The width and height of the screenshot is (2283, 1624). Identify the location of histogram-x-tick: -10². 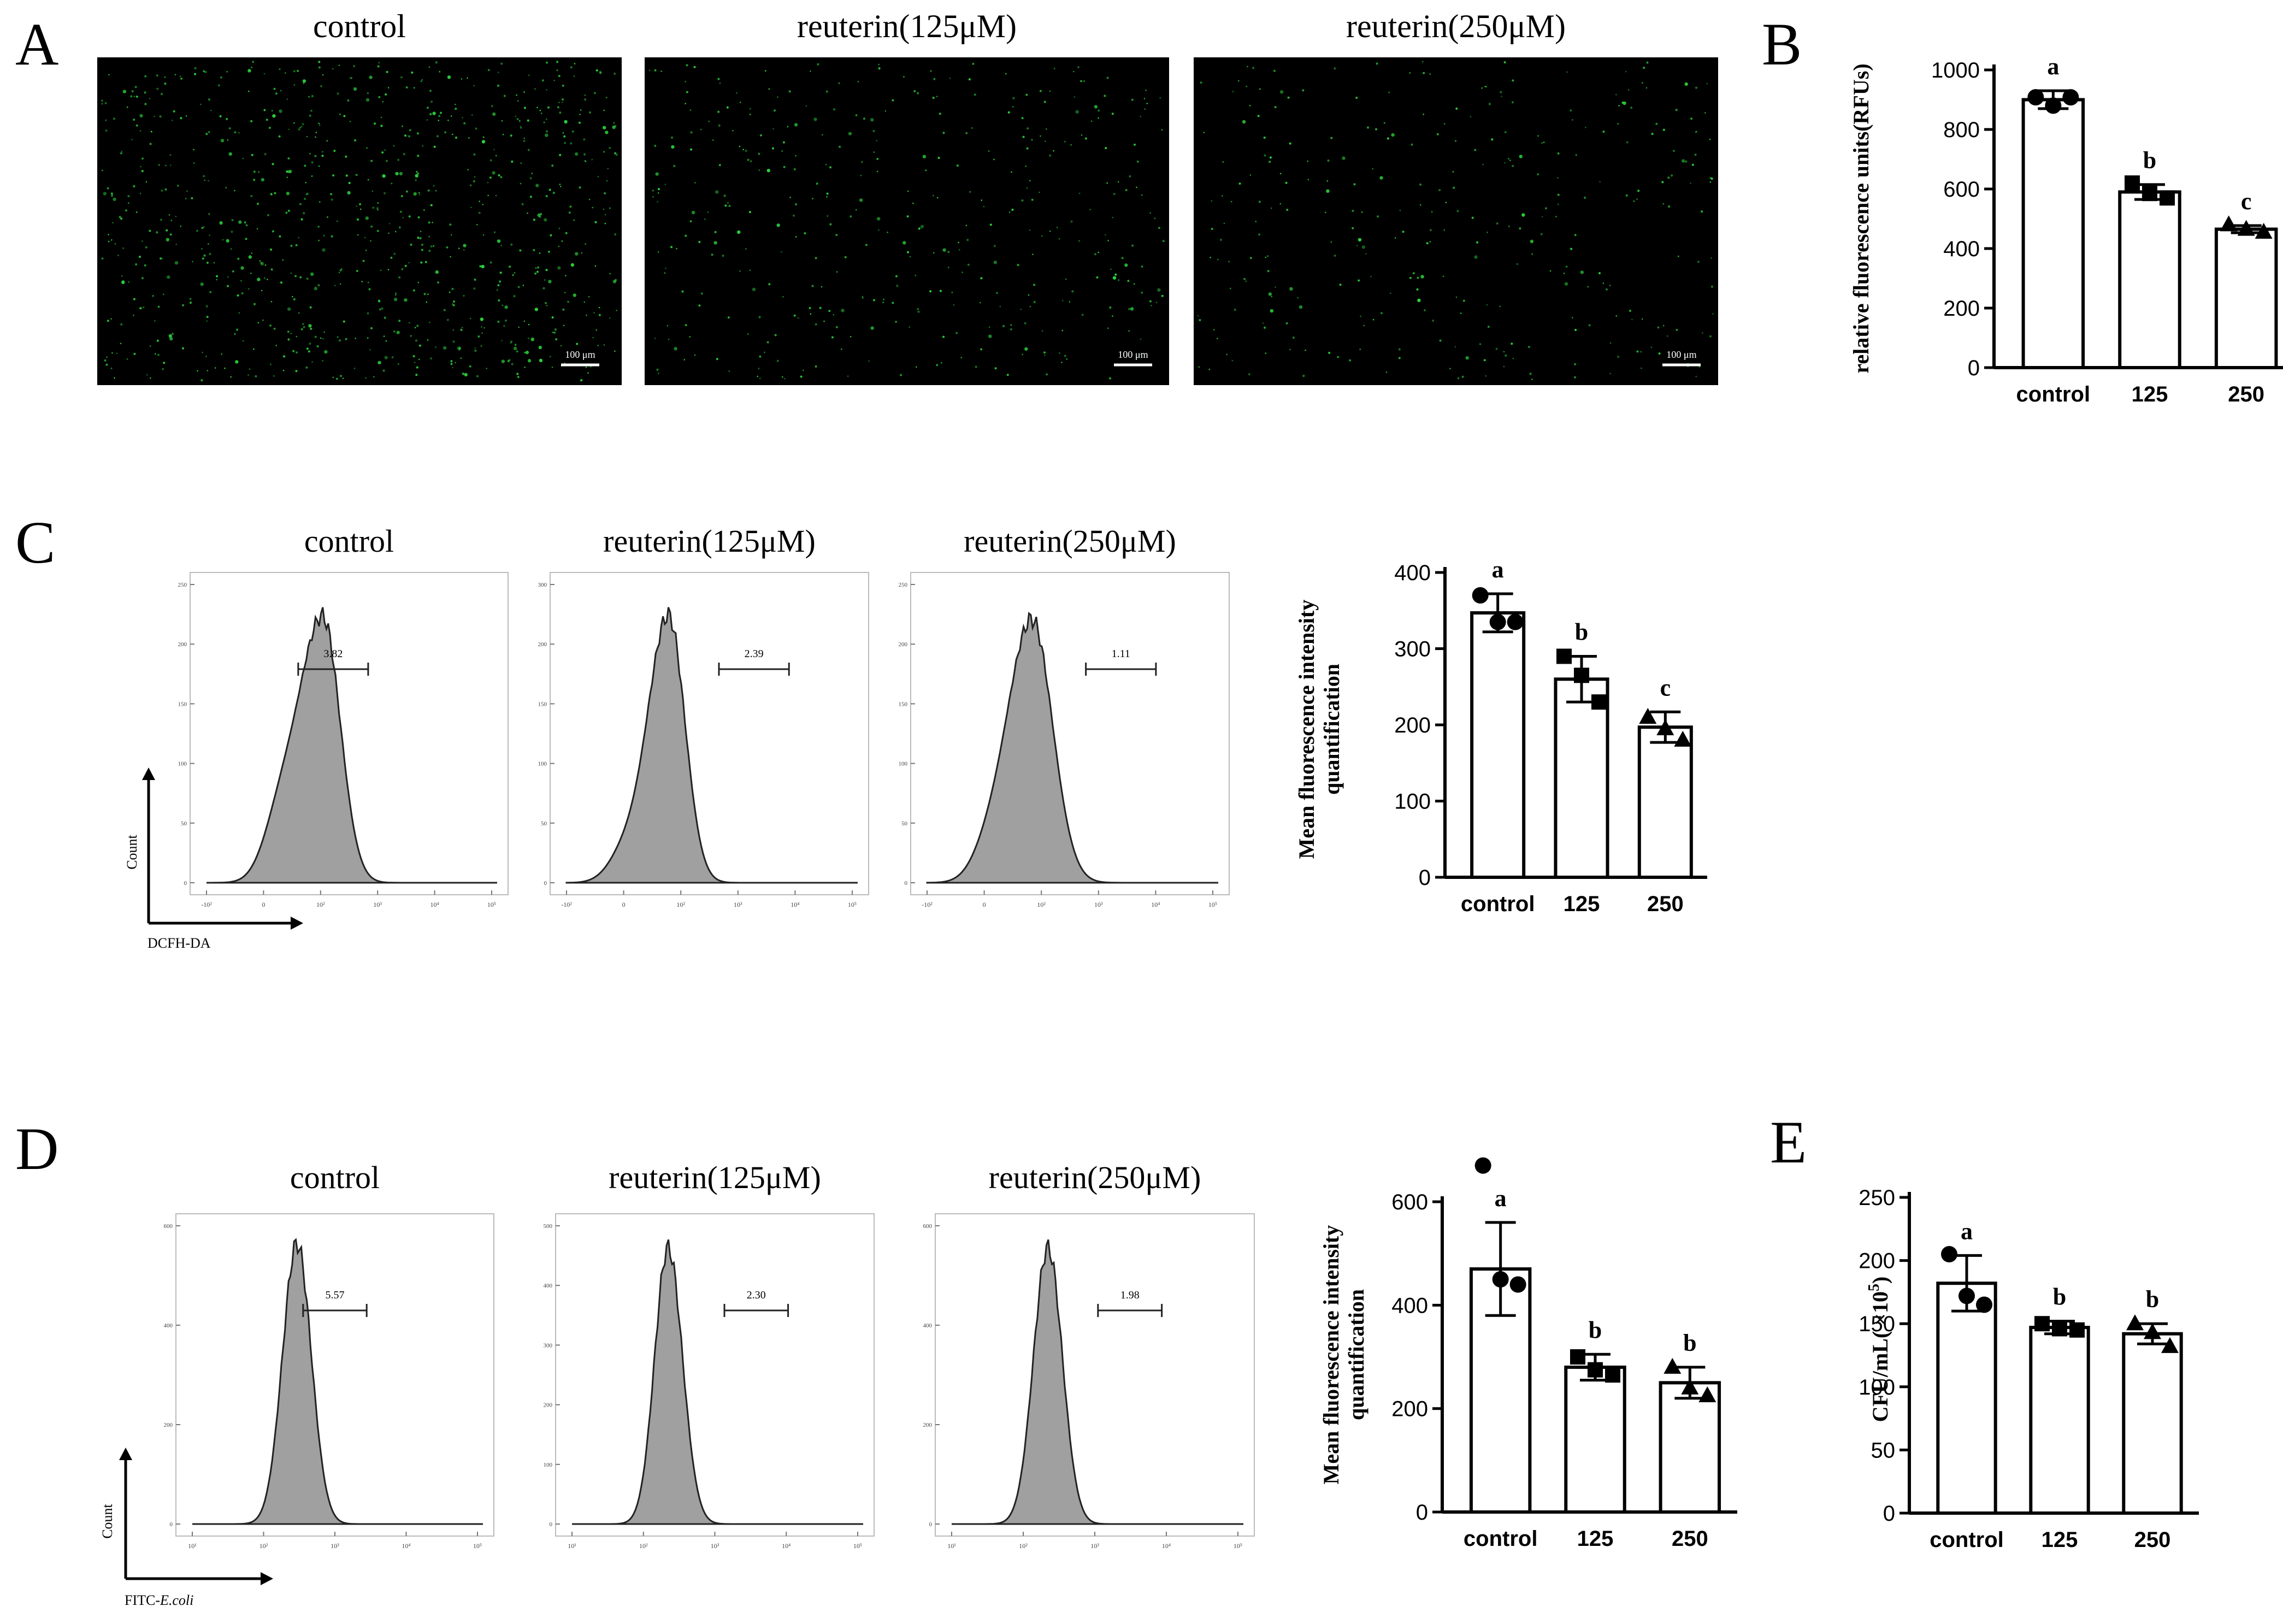
(566, 904).